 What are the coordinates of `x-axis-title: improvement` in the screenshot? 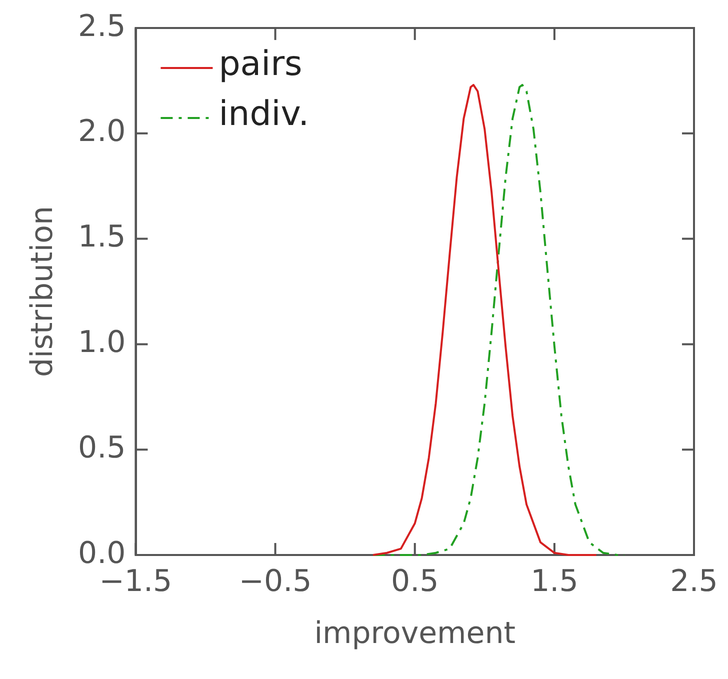 It's located at (415, 633).